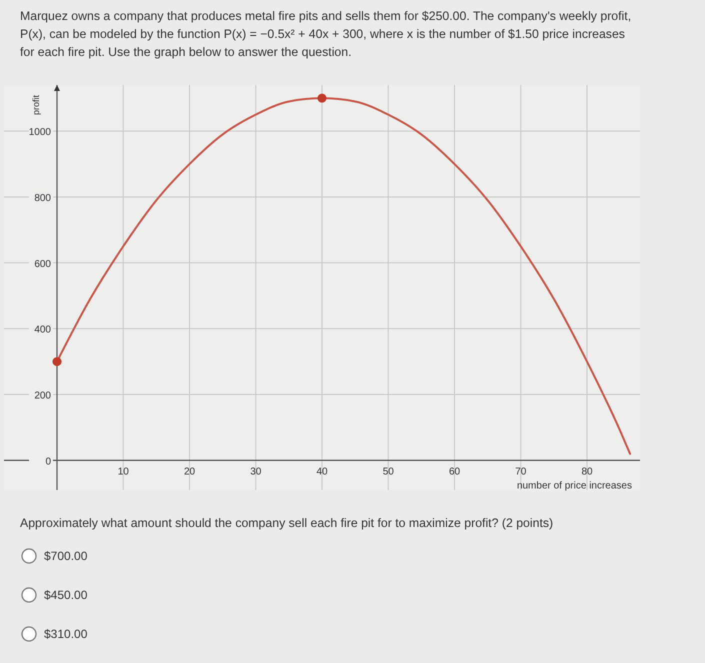 The image size is (705, 663). What do you see at coordinates (326, 34) in the screenshot?
I see `chart-title: Marquez owns a company that produces metal fire pits and sells them for $250.00. The company's weekly profit, P(x), can be modeled by the function P(x) = −0.5x² + 40x + 300, where x is the number of $1.50 price increases for each fire pit. Use the graph below to answer the question.` at bounding box center [326, 34].